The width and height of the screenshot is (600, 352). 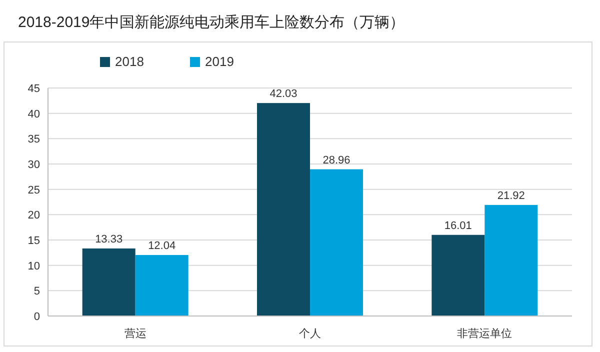 What do you see at coordinates (162, 246) in the screenshot?
I see `data-label: 12.04` at bounding box center [162, 246].